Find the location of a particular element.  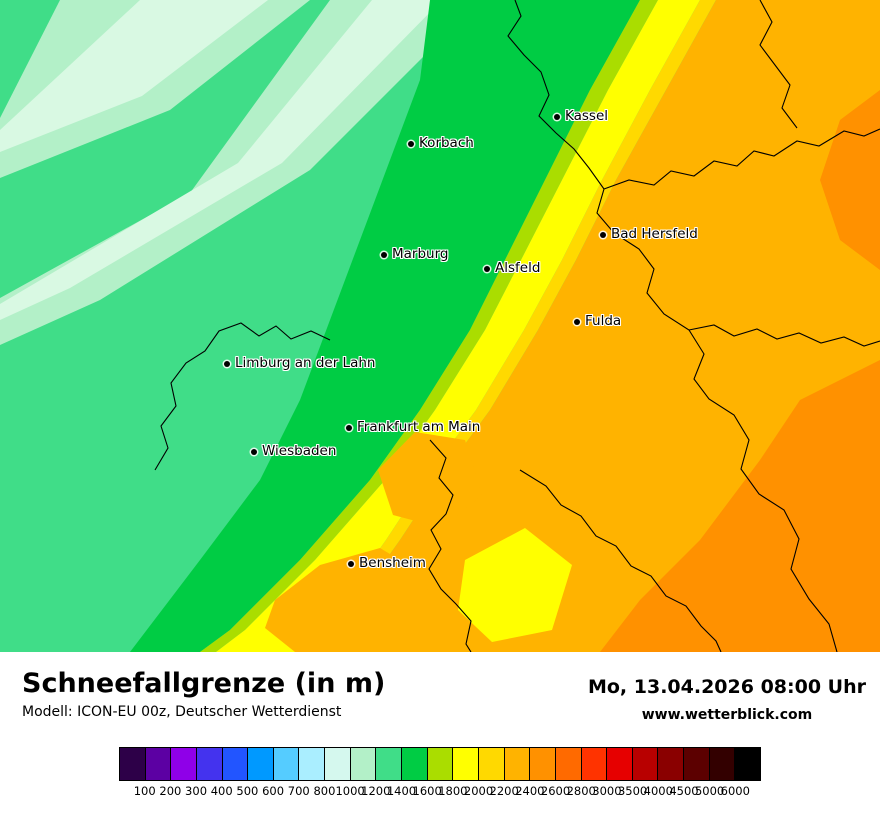

legend-tick-label: 1800 is located at coordinates (453, 791).